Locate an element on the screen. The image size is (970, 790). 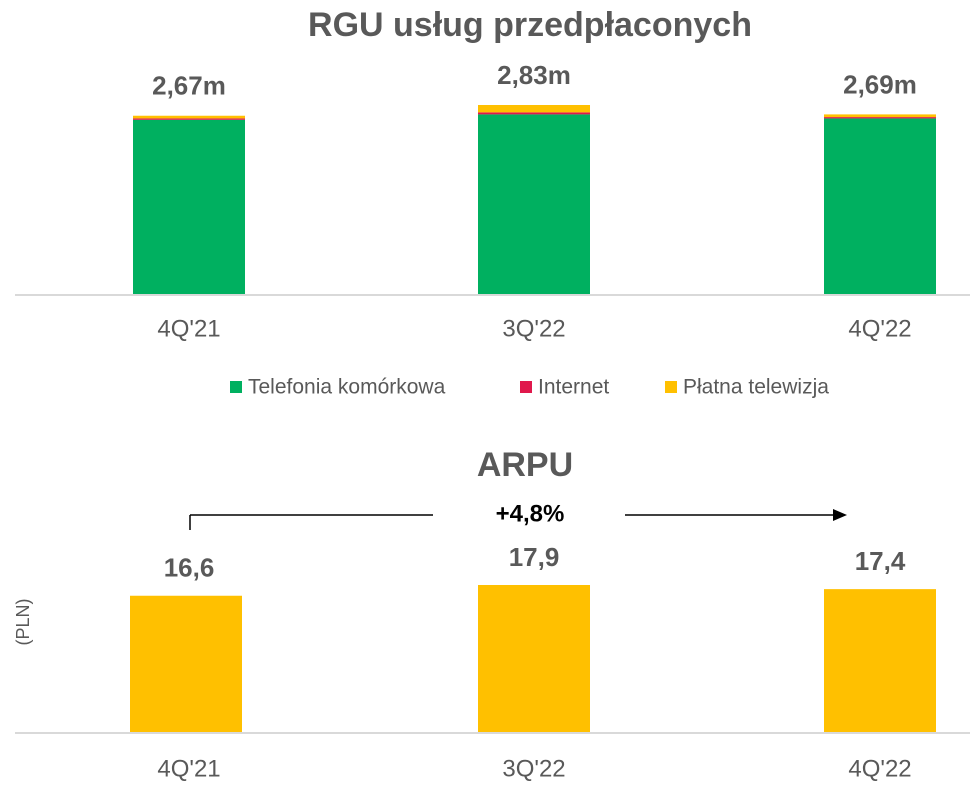
value-label: 16,6 is located at coordinates (189, 568).